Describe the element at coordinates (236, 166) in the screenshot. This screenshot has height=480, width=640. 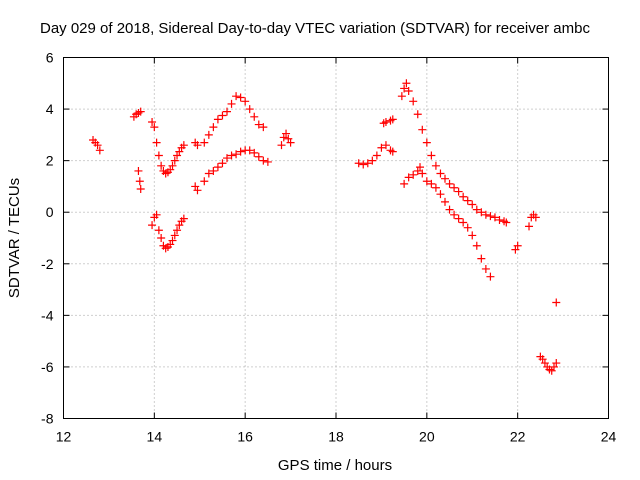
I see `series-sat-i` at that location.